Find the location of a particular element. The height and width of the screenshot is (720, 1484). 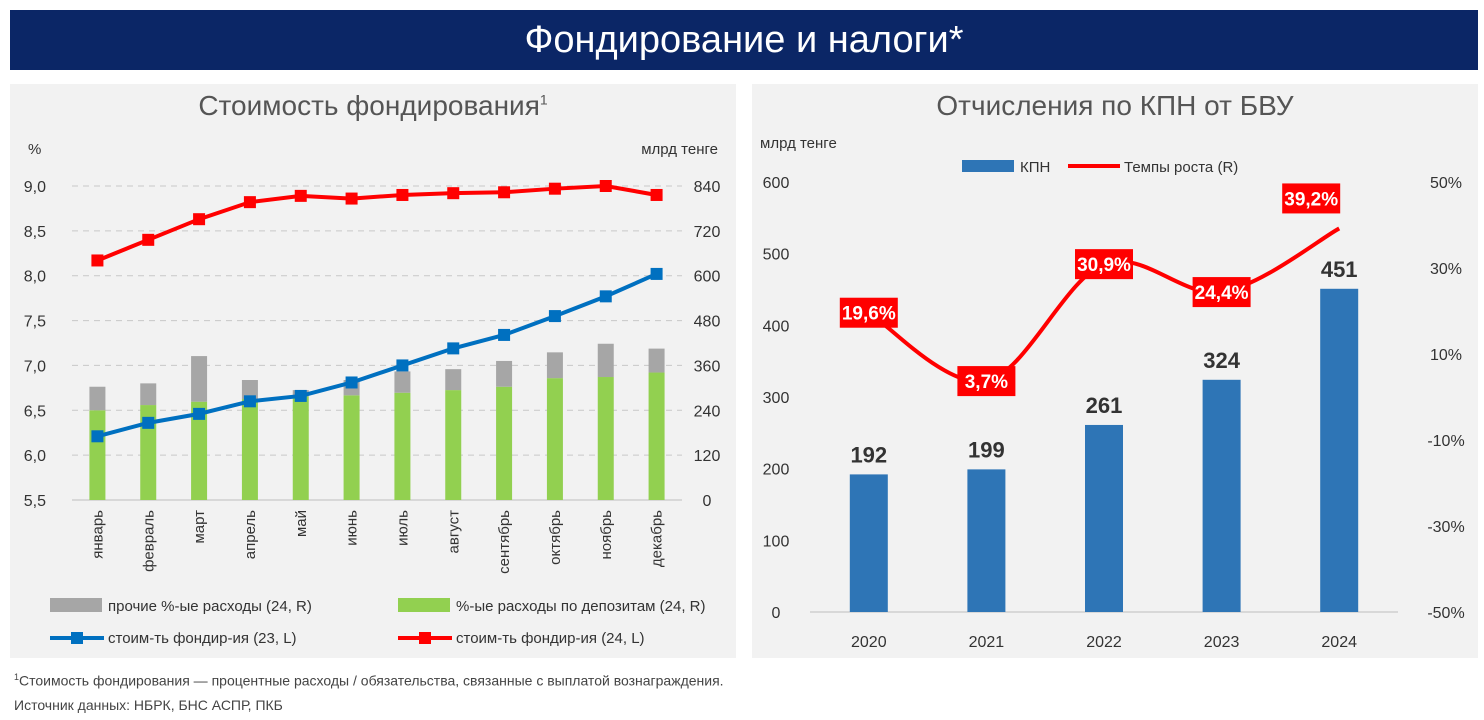

chart-title: Стоимость фондирования1 is located at coordinates (373, 106).